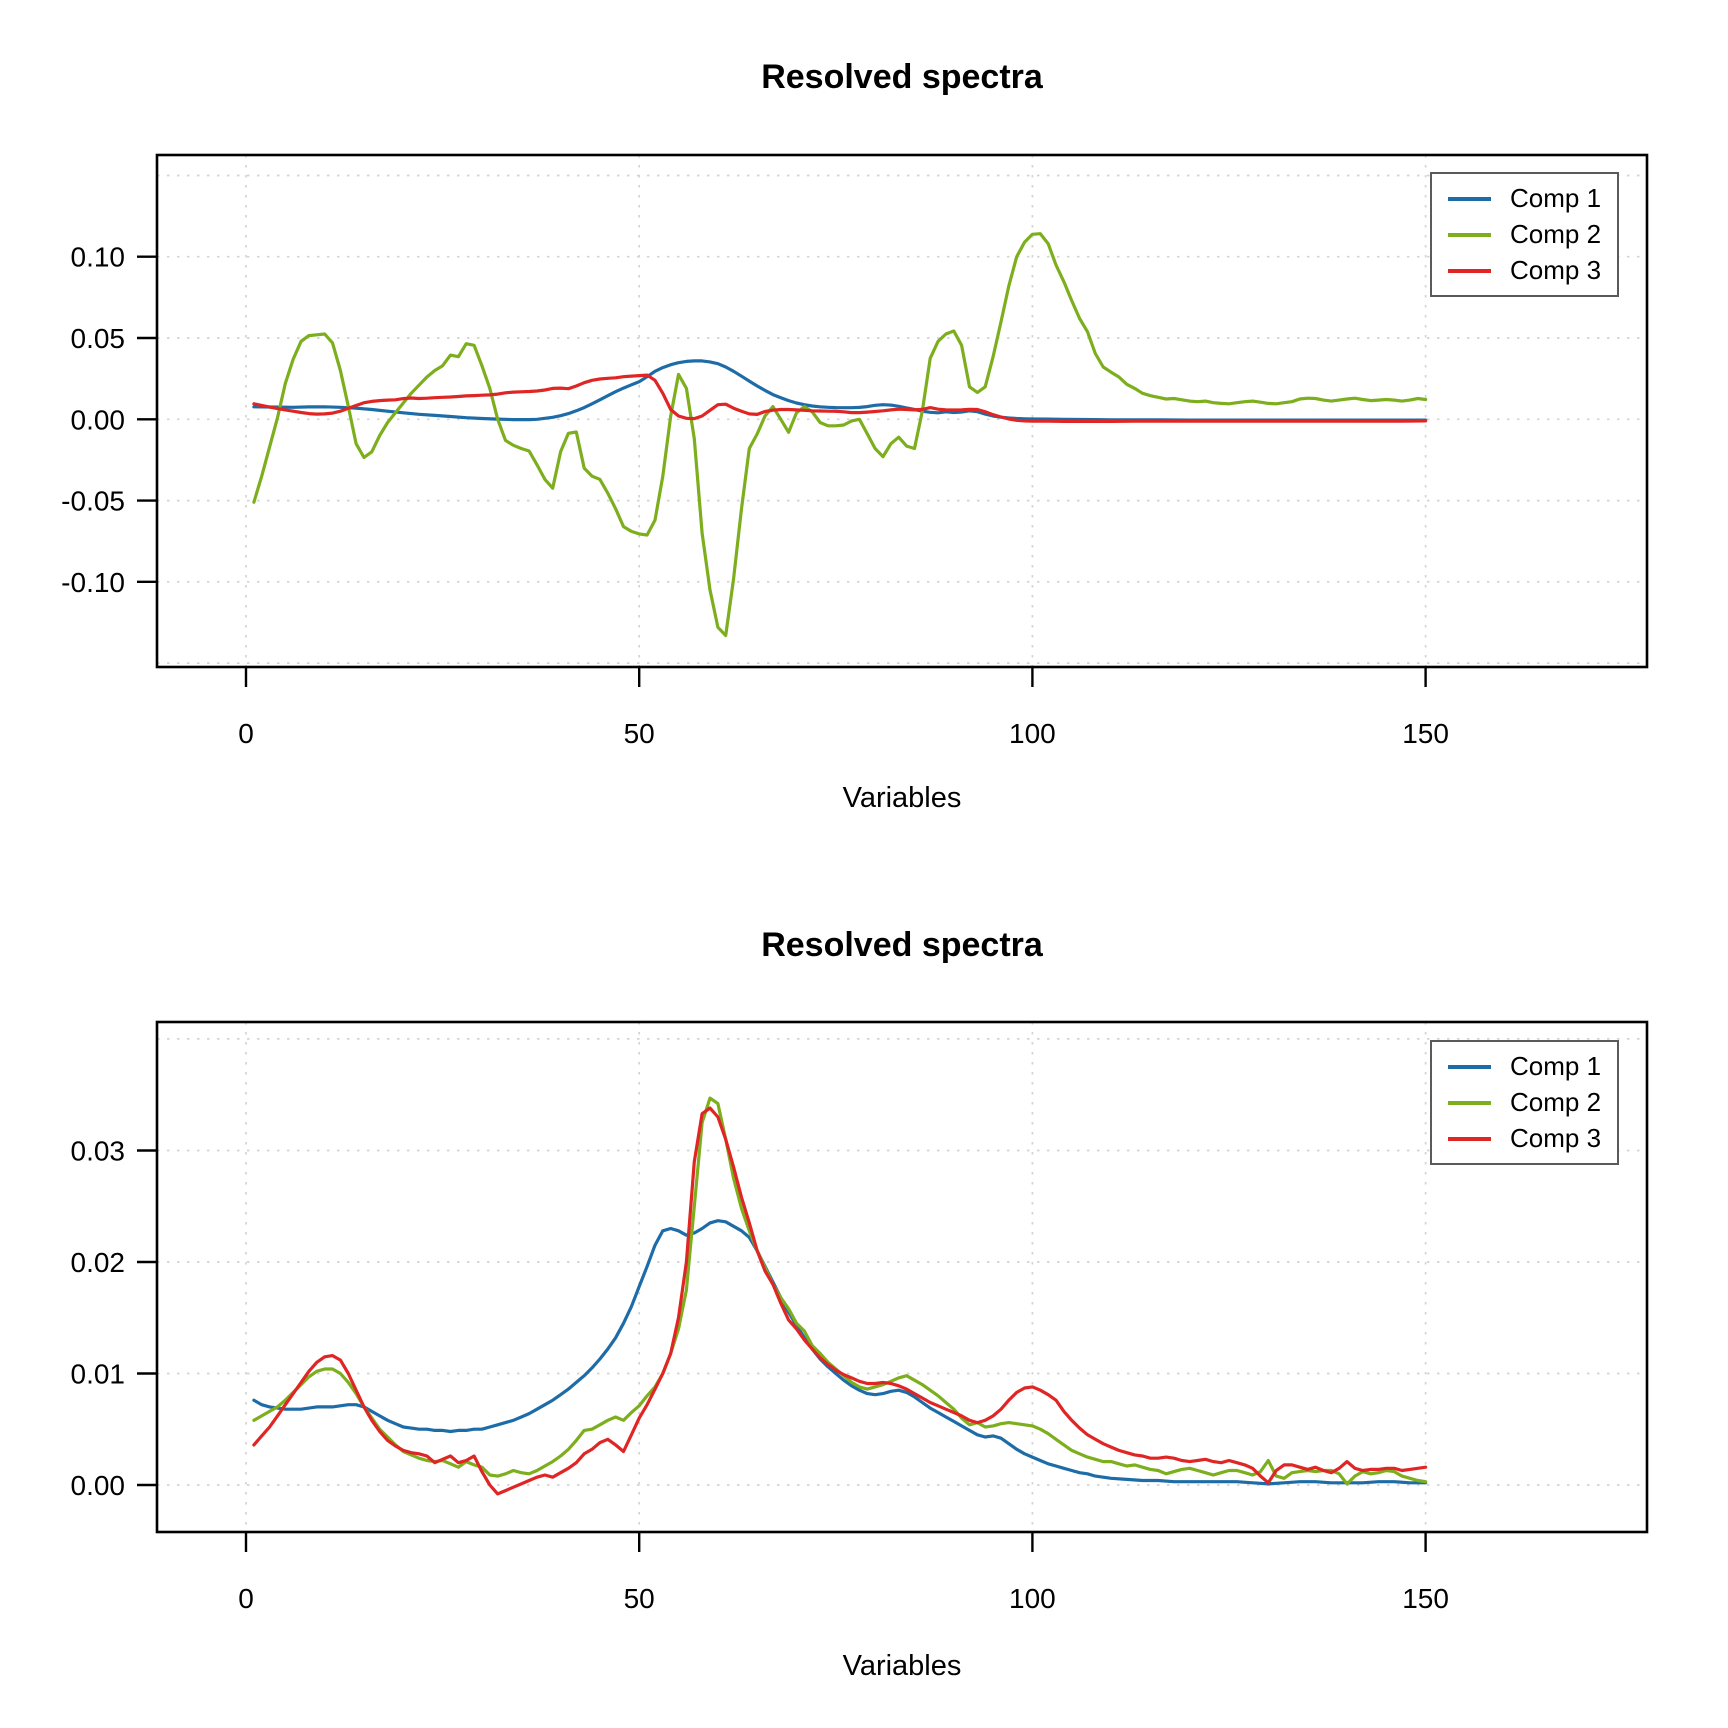 This screenshot has width=1728, height=1728. What do you see at coordinates (93, 582) in the screenshot?
I see `y-tick-label: -0.10` at bounding box center [93, 582].